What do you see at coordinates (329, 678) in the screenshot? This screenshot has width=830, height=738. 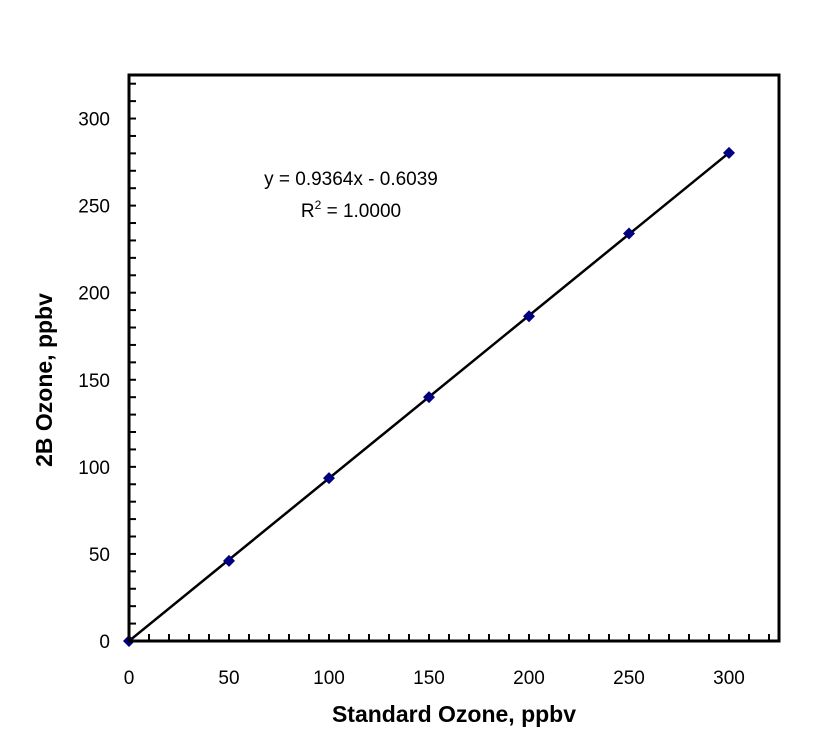 I see `x-tick-label: 100` at bounding box center [329, 678].